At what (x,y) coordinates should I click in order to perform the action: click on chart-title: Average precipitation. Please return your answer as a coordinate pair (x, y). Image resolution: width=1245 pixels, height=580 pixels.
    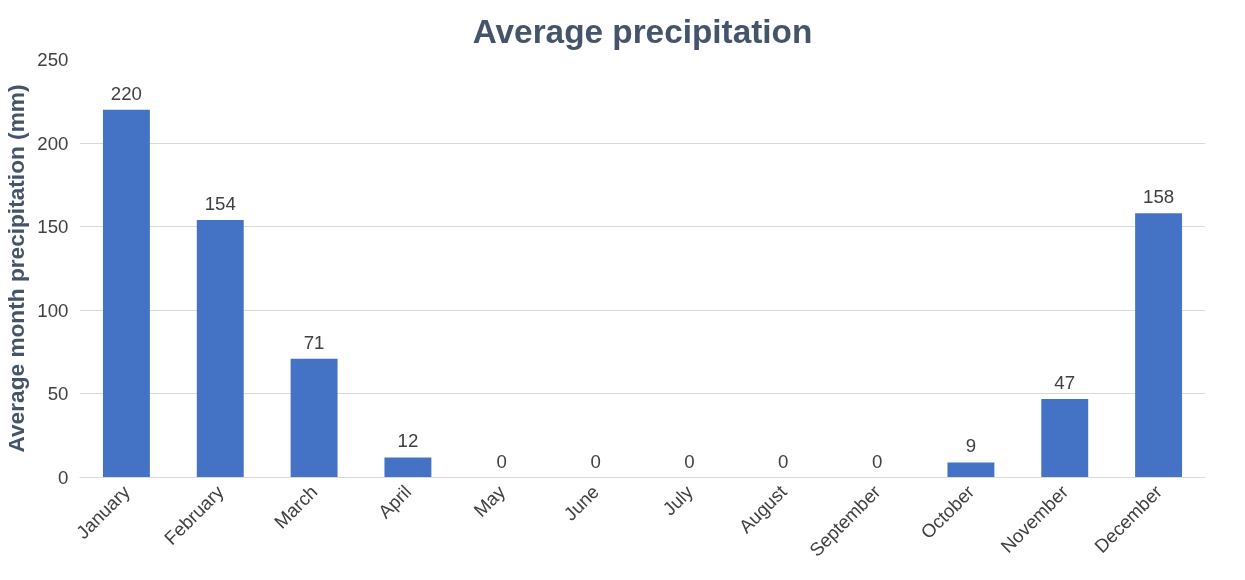
    Looking at the image, I should click on (642, 31).